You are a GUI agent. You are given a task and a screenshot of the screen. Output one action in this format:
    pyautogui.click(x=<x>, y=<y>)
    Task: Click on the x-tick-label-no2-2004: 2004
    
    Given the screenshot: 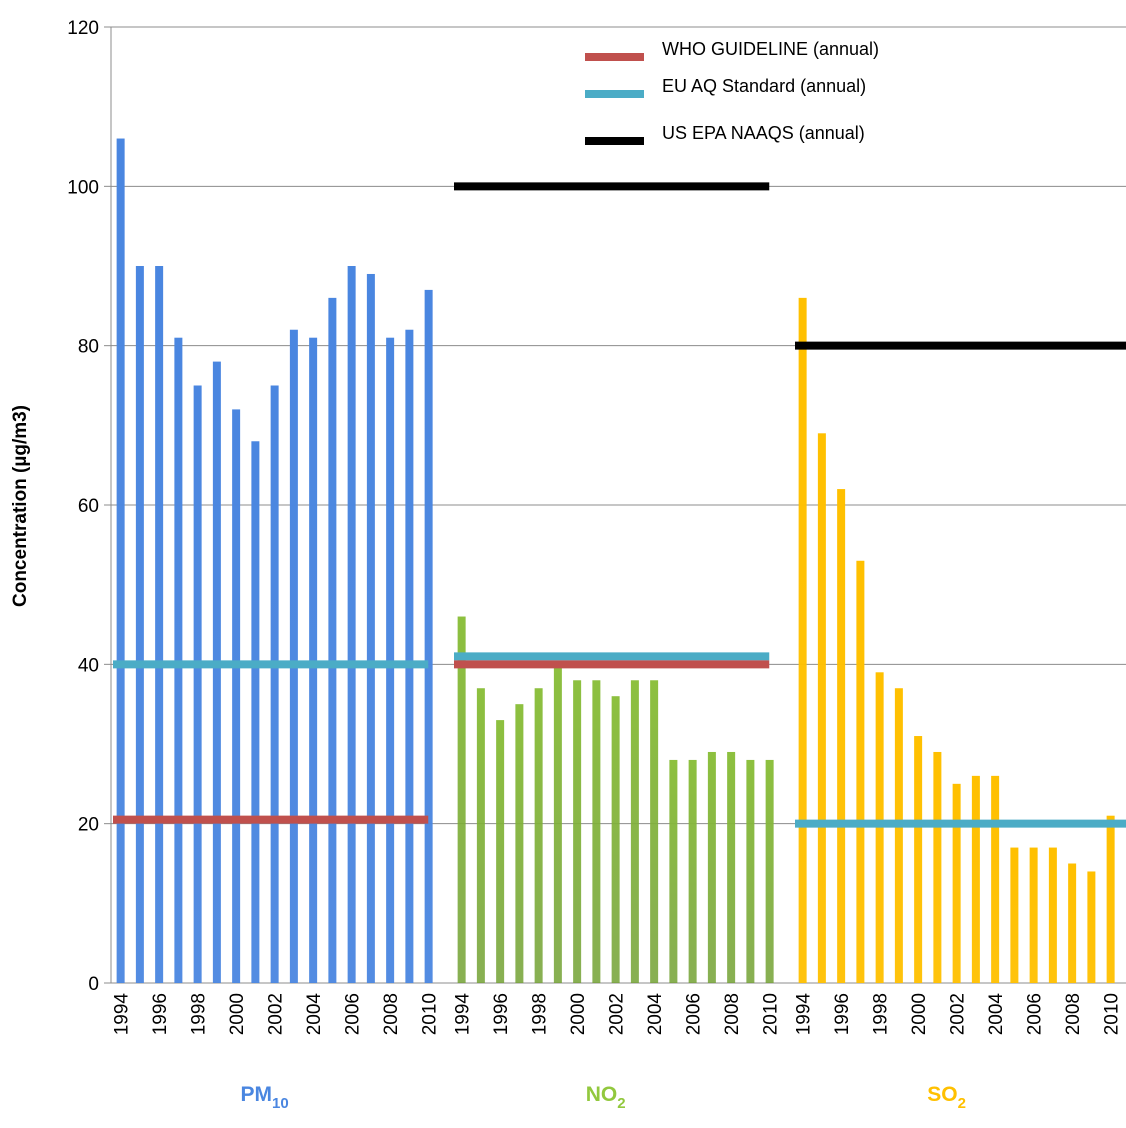 What is the action you would take?
    pyautogui.click(x=655, y=1014)
    